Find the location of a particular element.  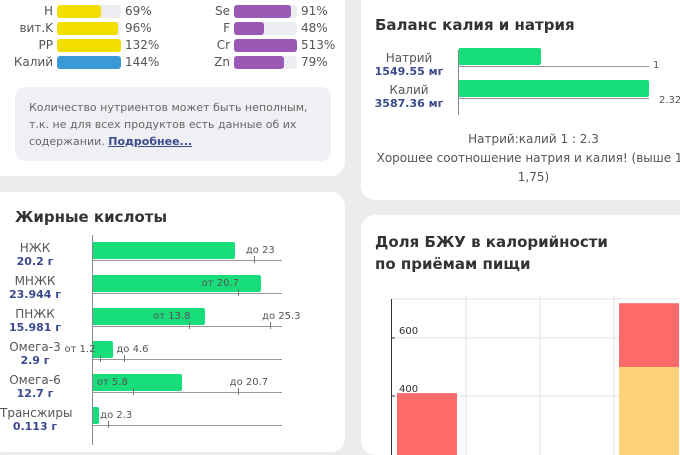

protein-bar is located at coordinates (427, 424).